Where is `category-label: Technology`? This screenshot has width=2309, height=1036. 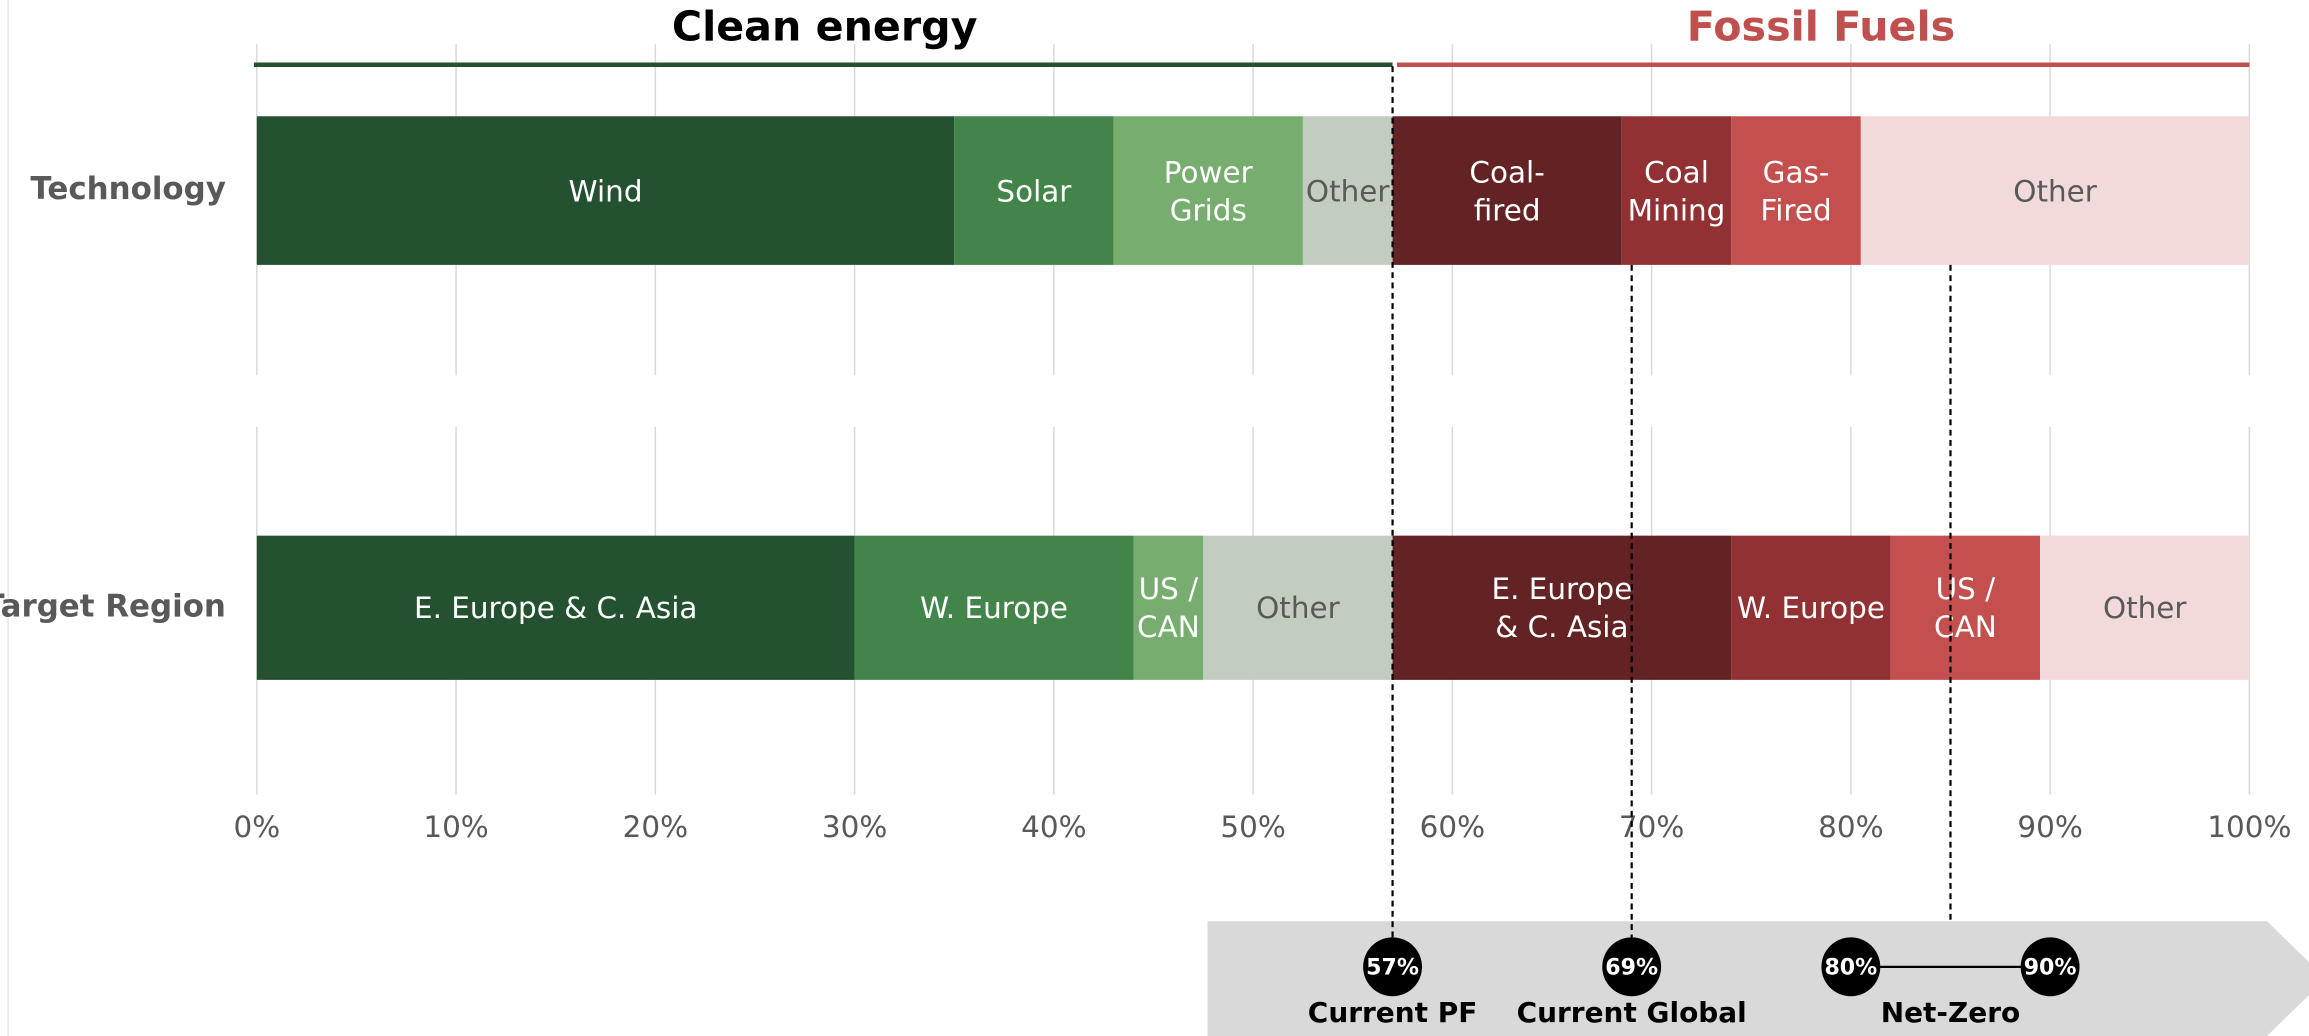
category-label: Technology is located at coordinates (128, 189).